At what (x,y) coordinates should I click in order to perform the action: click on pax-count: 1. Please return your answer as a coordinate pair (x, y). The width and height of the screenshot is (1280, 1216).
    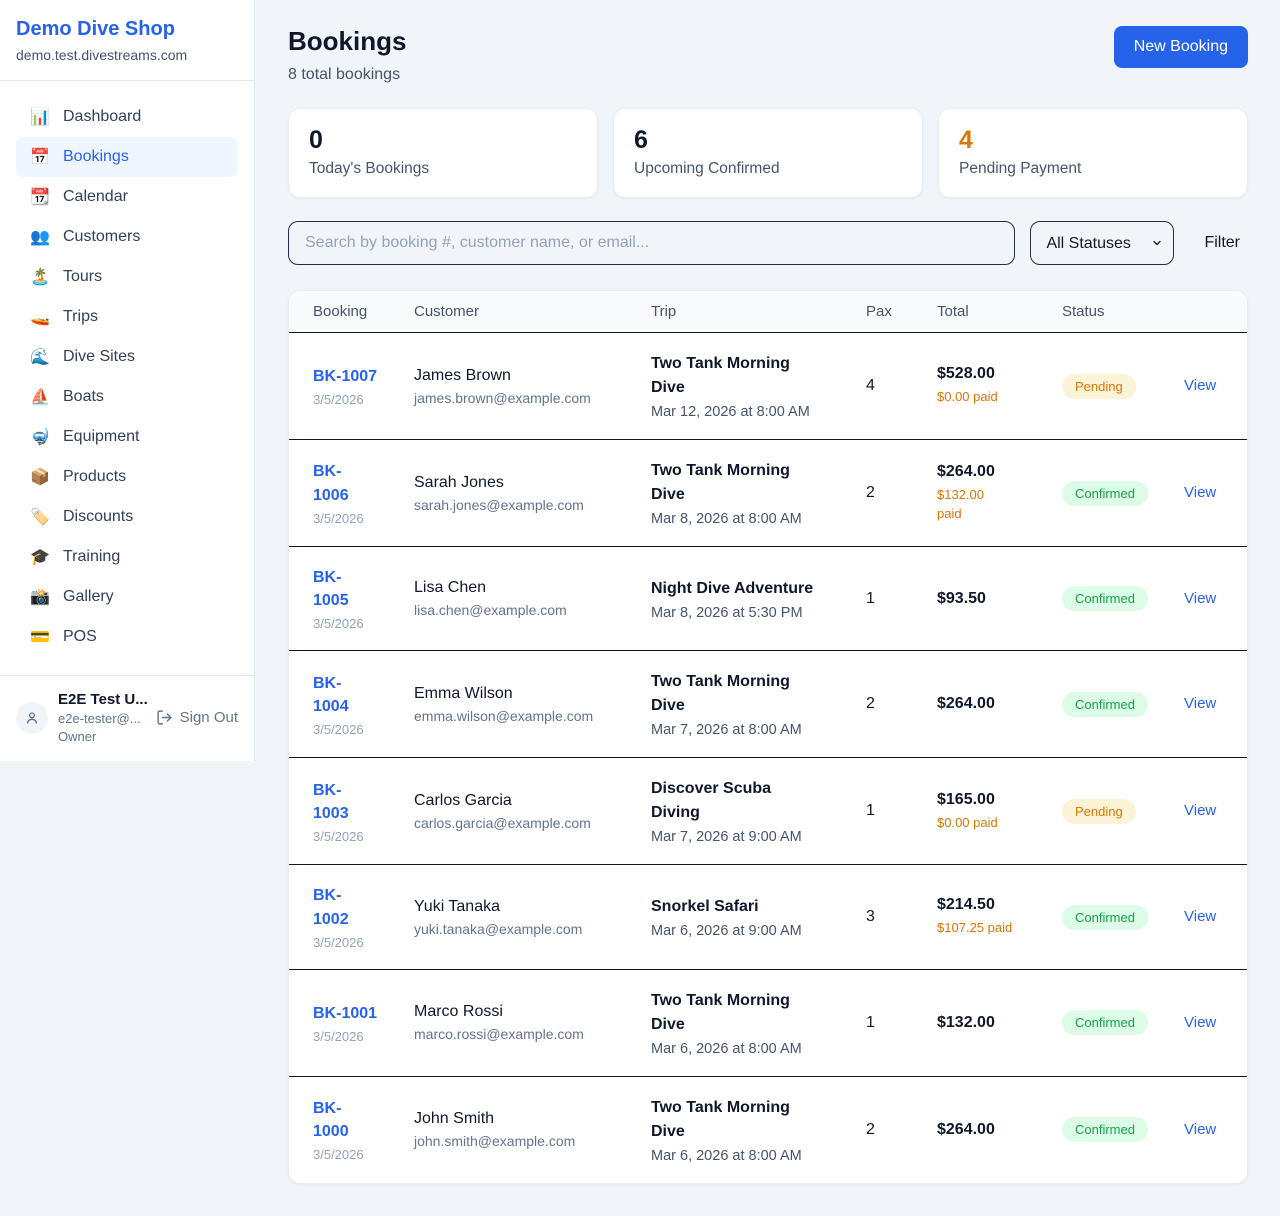
    Looking at the image, I should click on (870, 811).